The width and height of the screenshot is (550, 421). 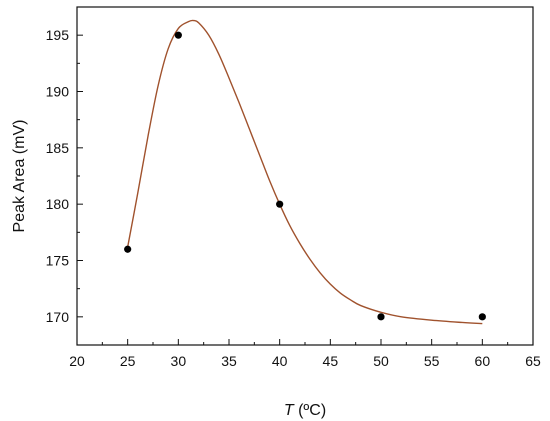 What do you see at coordinates (381, 361) in the screenshot?
I see `x-tick-label: 50` at bounding box center [381, 361].